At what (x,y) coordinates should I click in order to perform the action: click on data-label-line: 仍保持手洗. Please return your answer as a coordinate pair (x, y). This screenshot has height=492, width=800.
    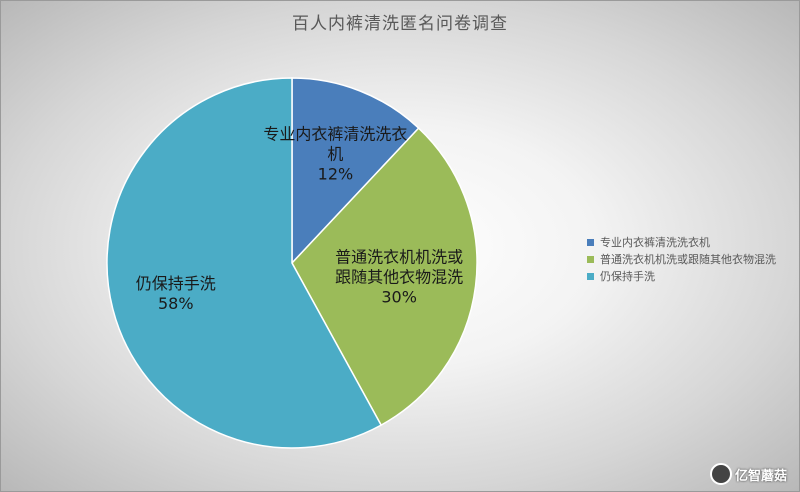
    Looking at the image, I should click on (176, 283).